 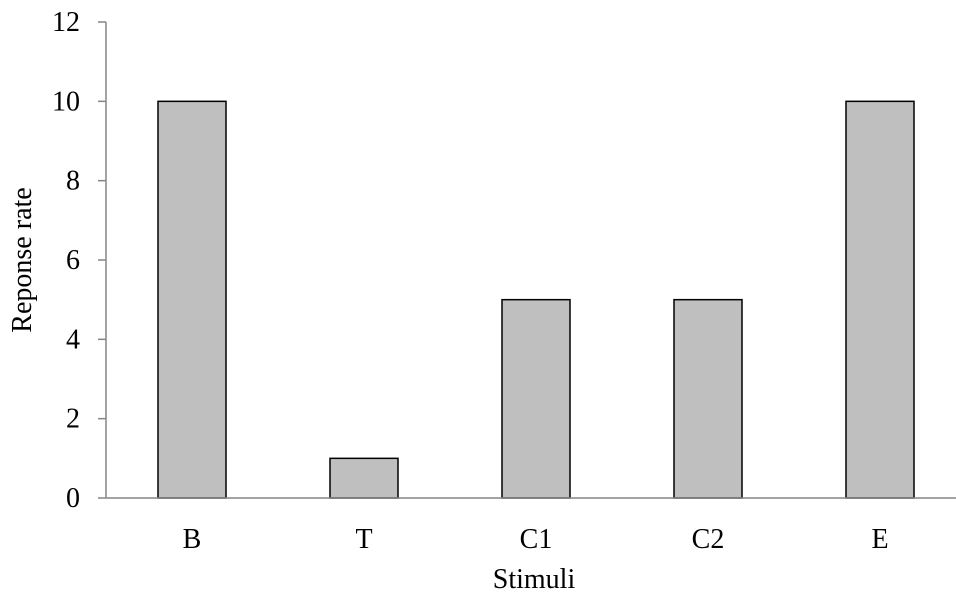 What do you see at coordinates (73, 419) in the screenshot?
I see `y-tick-label: 2` at bounding box center [73, 419].